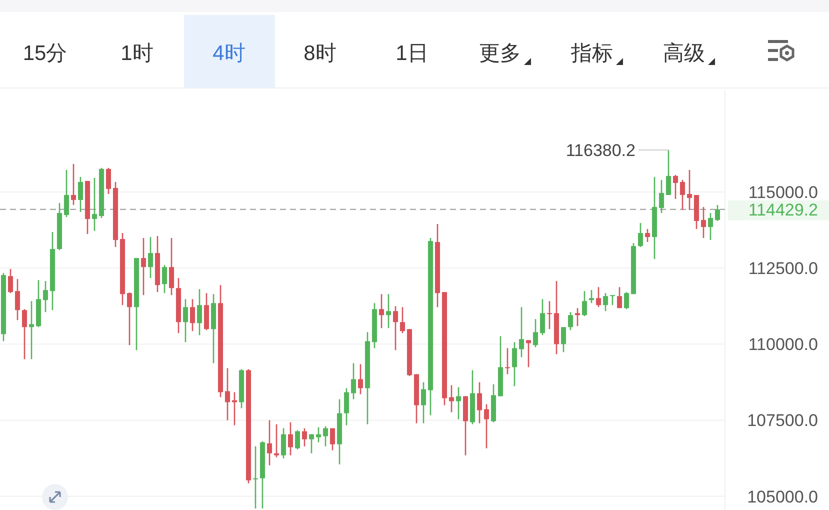 The image size is (829, 510). I want to click on y-tick-label: 115000.0, so click(783, 192).